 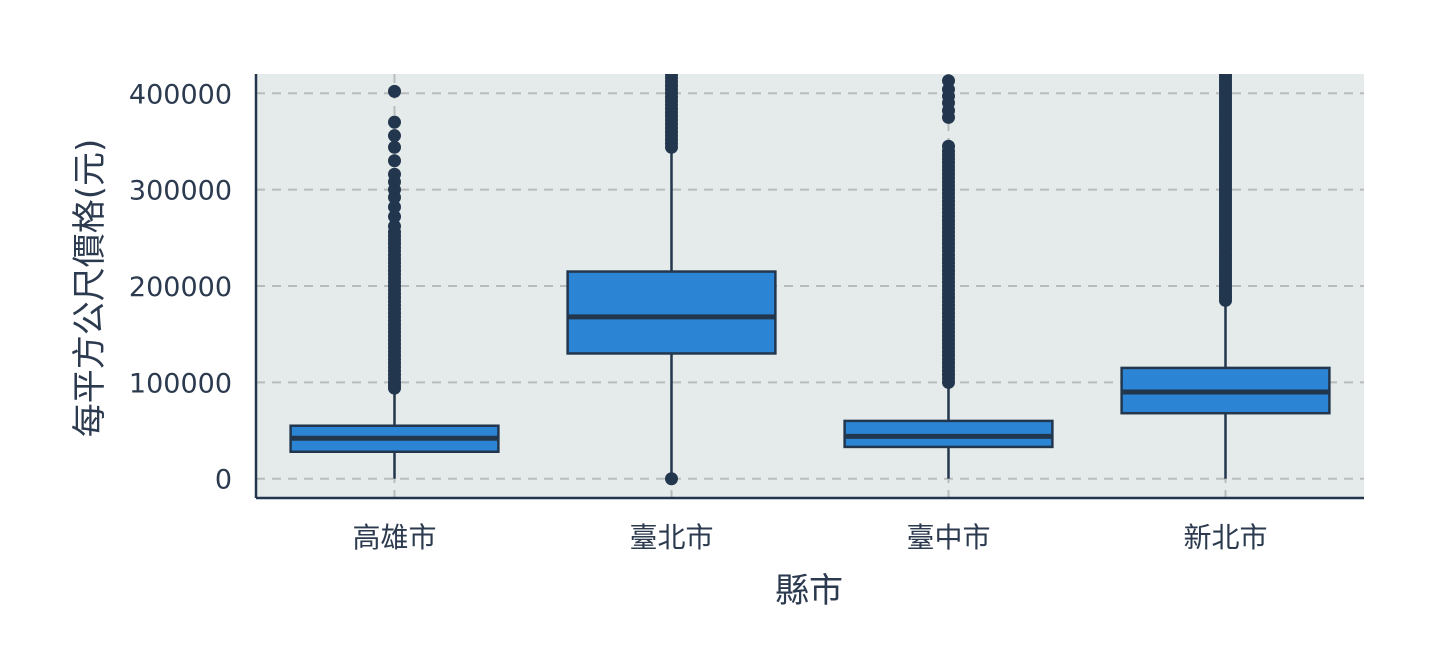 What do you see at coordinates (809, 591) in the screenshot?
I see `x-axis-title: 縣市` at bounding box center [809, 591].